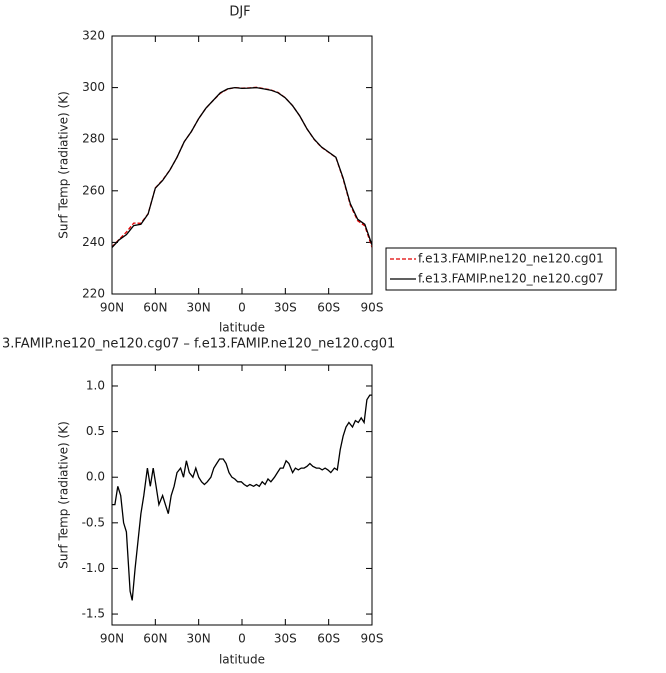 This screenshot has height=673, width=666. I want to click on y-tick-label: -0.5, so click(93, 522).